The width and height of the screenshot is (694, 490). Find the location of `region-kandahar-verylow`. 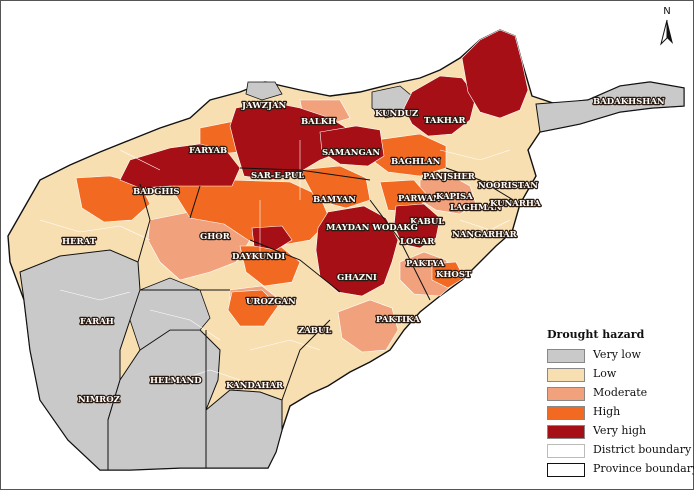

region-kandahar-verylow is located at coordinates (244, 429).